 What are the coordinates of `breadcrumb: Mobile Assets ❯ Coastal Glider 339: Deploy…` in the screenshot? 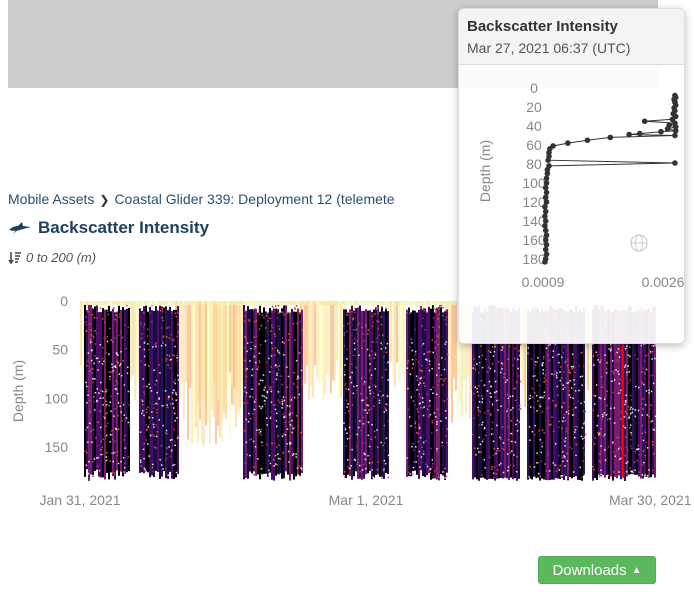 It's located at (201, 199).